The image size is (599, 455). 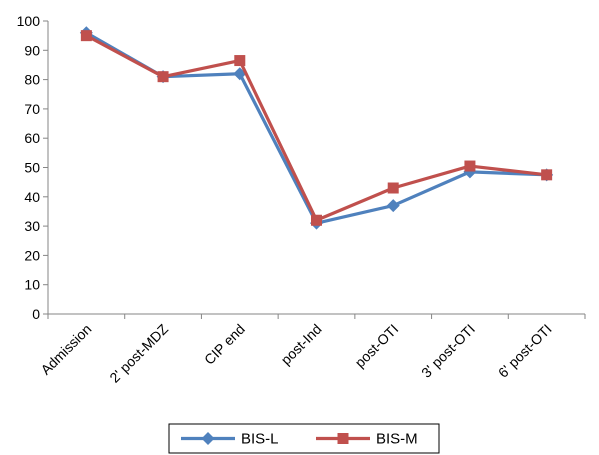 I want to click on y-tick-label: 20, so click(x=32, y=255).